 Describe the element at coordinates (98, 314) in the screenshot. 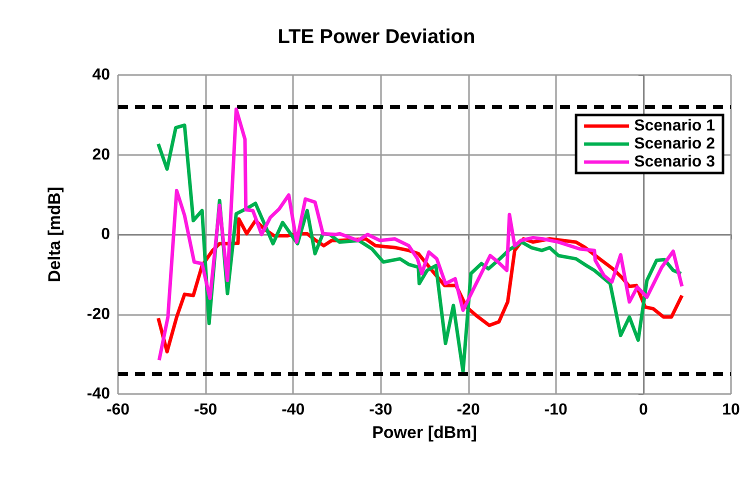

I see `y-tick-label: -20` at that location.